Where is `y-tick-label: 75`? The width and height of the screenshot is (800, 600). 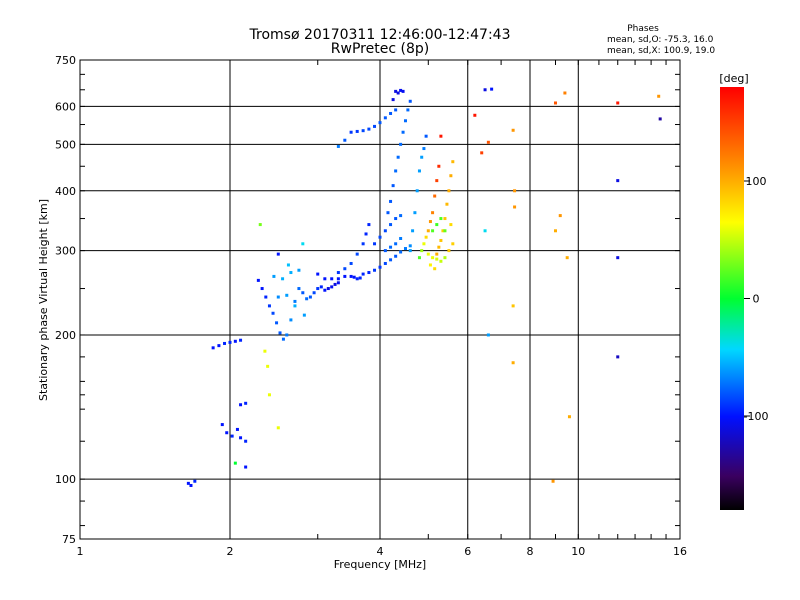
y-tick-label: 75 is located at coordinates (69, 539).